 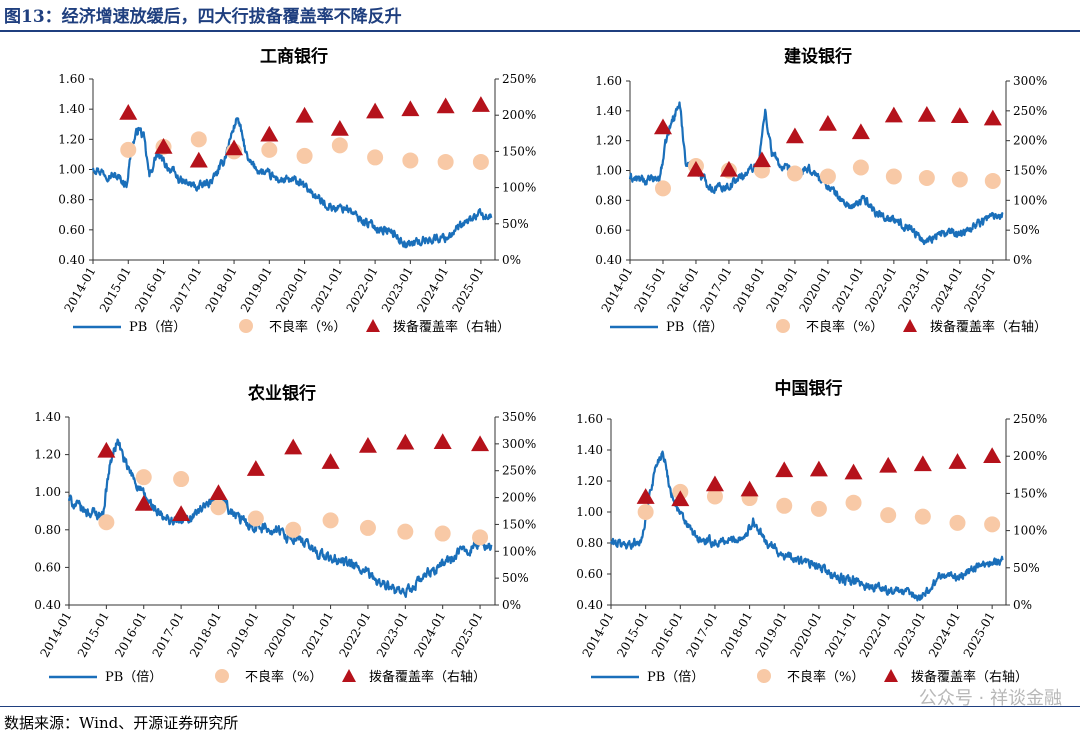 I want to click on pb-series-line, so click(x=816, y=173).